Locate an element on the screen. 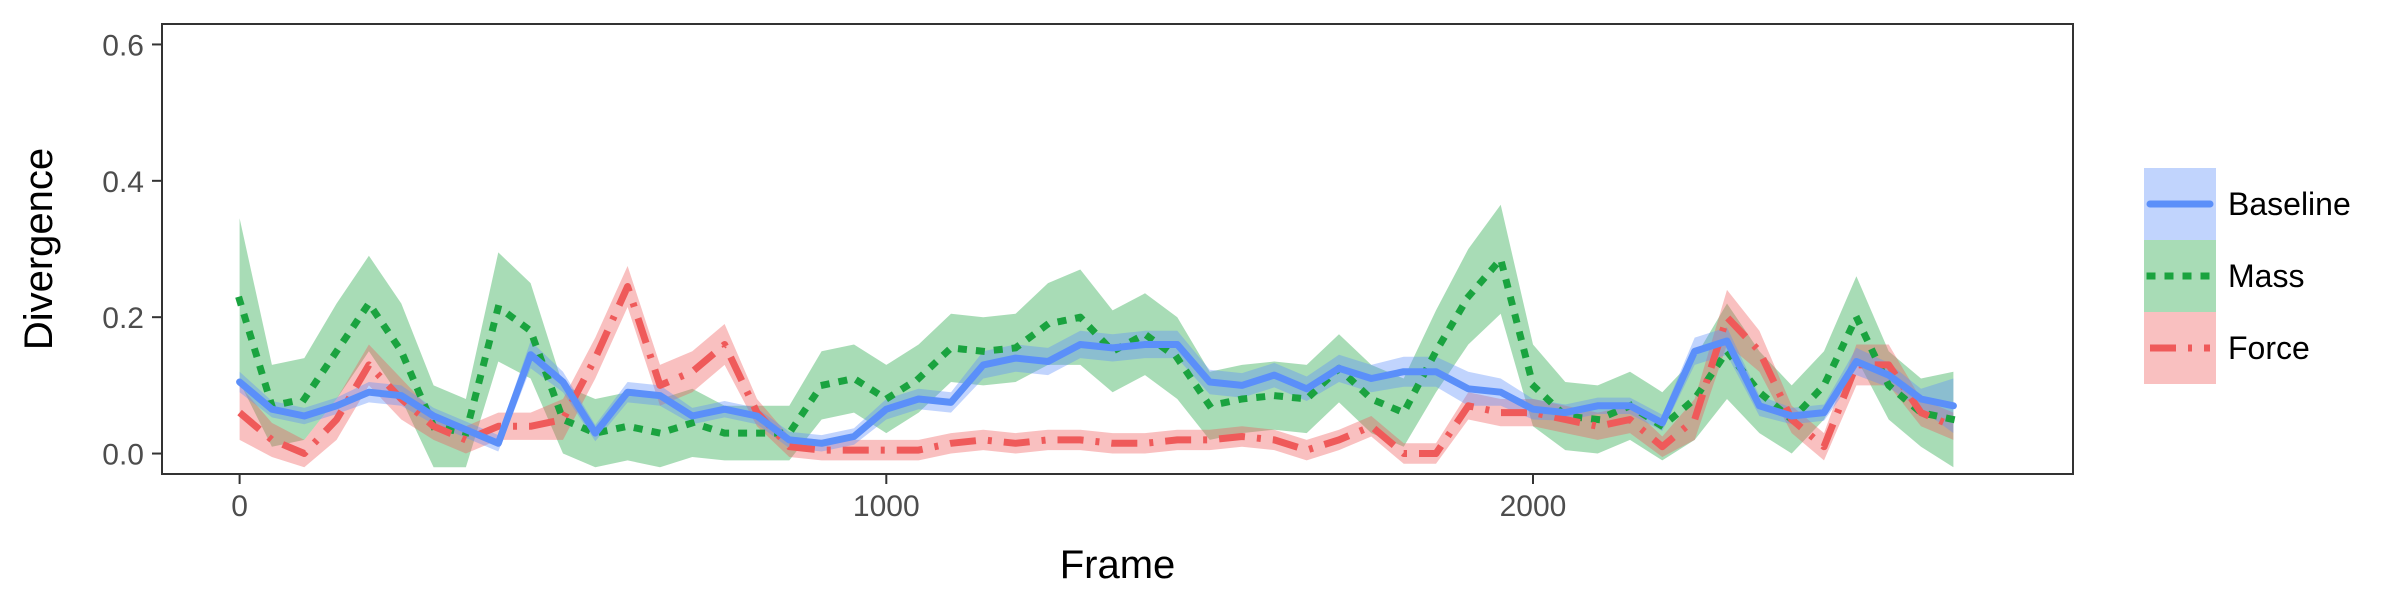 The height and width of the screenshot is (600, 2400). legend-item-mass: Mass is located at coordinates (2224, 276).